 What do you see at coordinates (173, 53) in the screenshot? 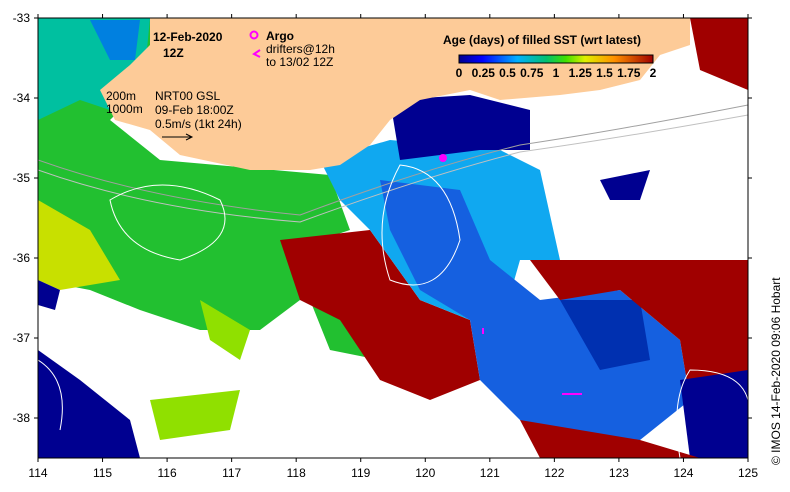
I see `map-time: 12Z` at bounding box center [173, 53].